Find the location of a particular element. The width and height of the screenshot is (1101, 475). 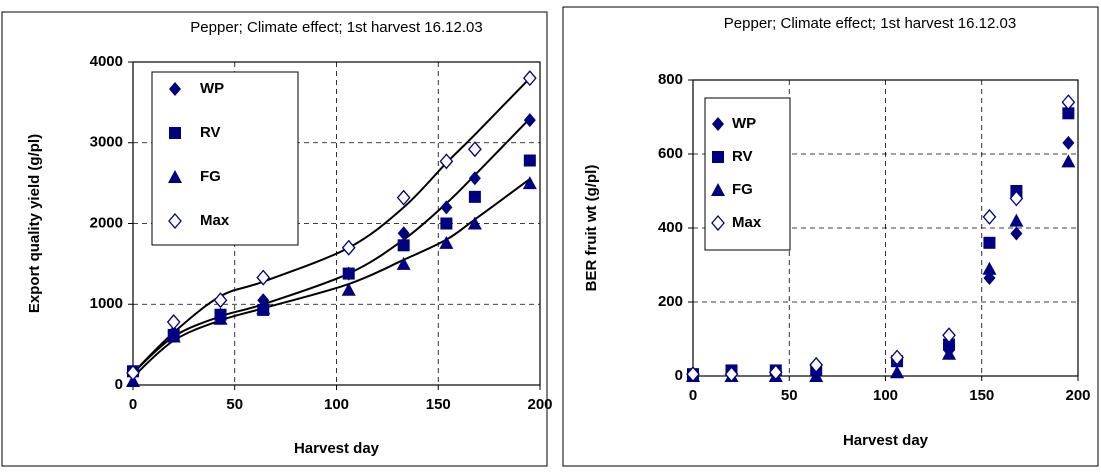

y-tick-label: 3000 is located at coordinates (106, 142).